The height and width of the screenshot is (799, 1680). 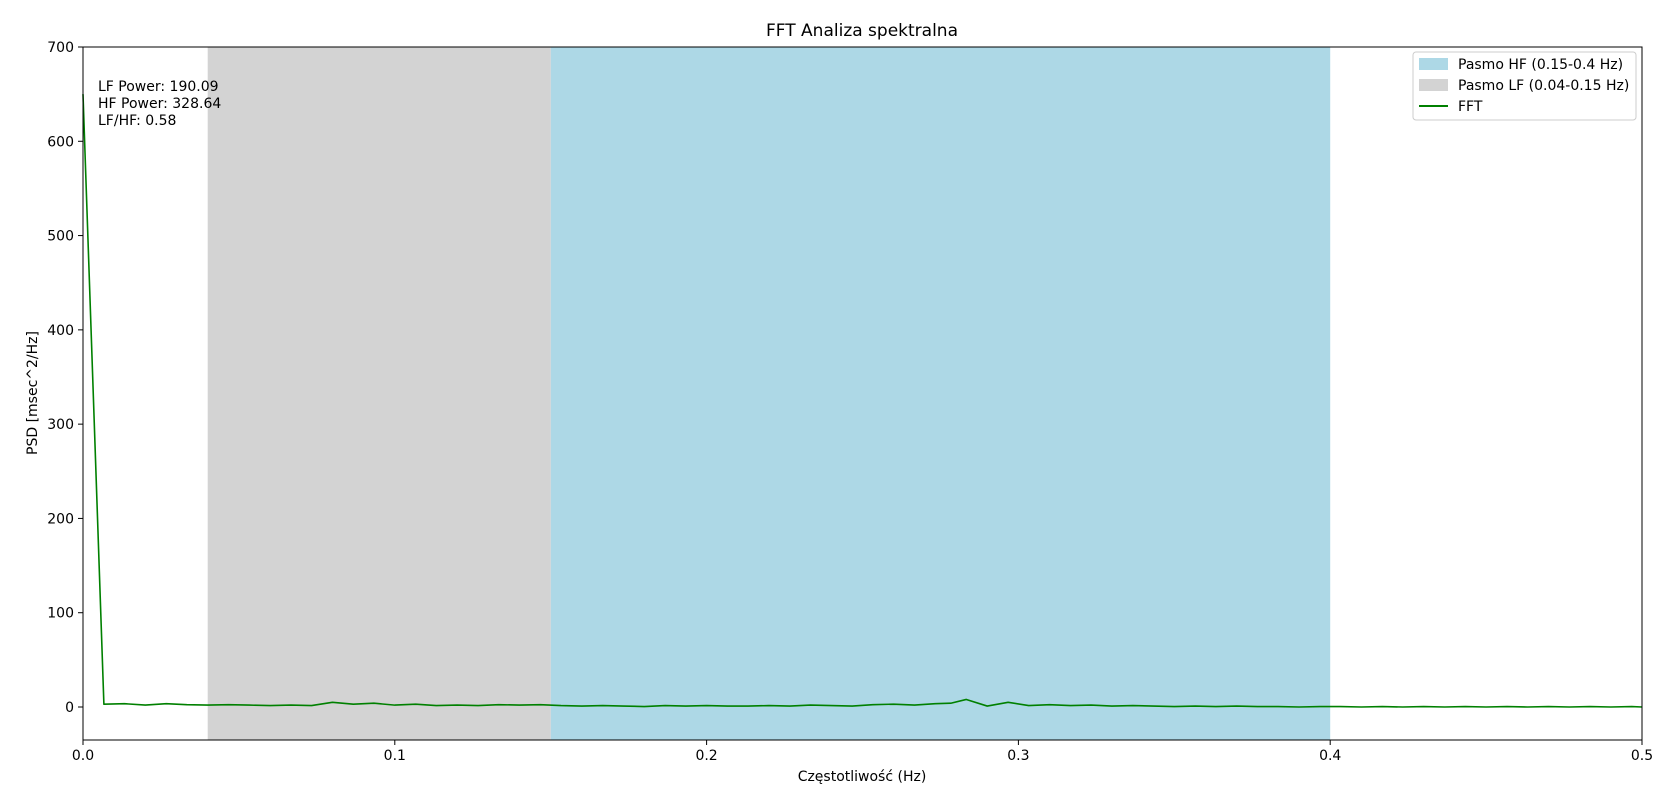 I want to click on chart-title: FFT Analiza spektralna, so click(x=862, y=31).